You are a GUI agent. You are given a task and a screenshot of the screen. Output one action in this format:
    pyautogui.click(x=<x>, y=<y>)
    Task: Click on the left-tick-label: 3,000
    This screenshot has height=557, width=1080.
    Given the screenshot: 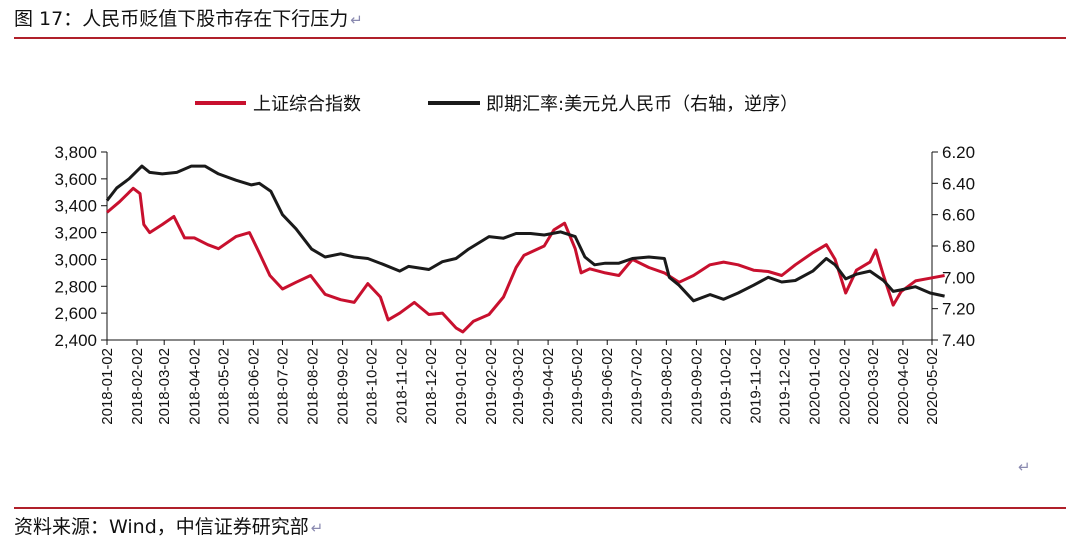 What is the action you would take?
    pyautogui.click(x=75, y=259)
    